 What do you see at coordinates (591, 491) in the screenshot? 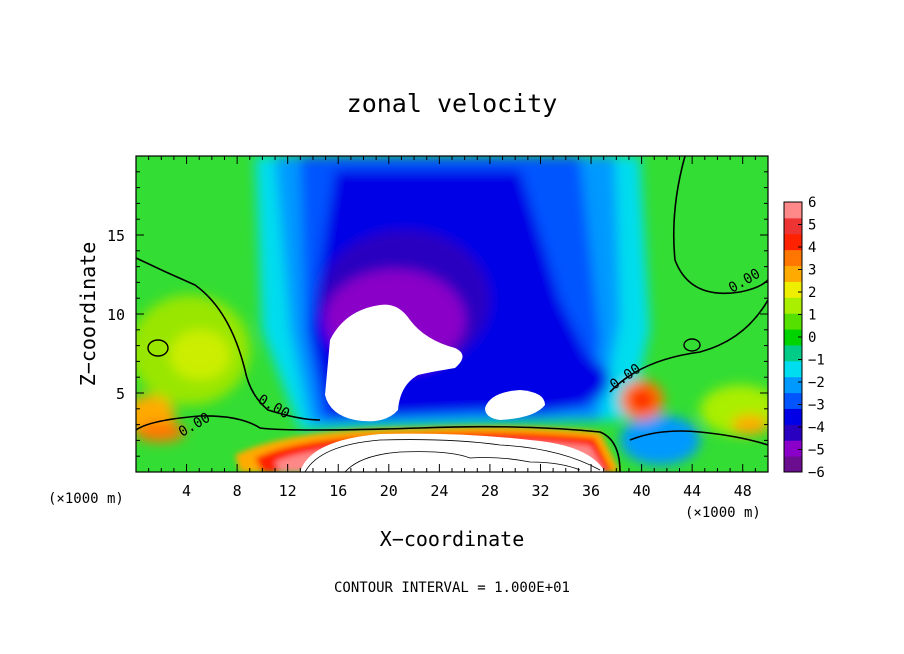
I see `x-tick-label: 36` at bounding box center [591, 491].